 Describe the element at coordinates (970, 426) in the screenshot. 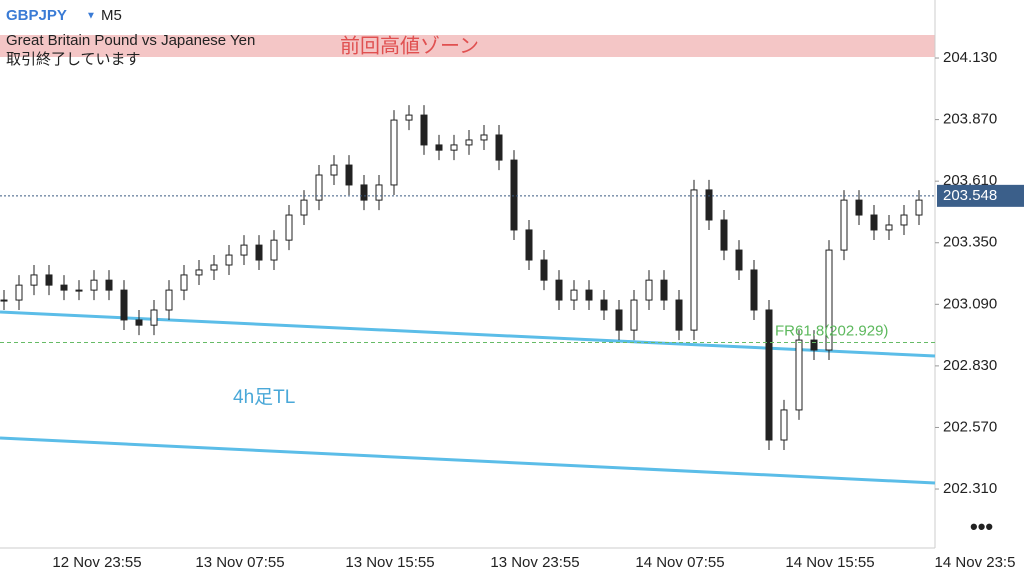

I see `y-tick-label: 202.570` at that location.